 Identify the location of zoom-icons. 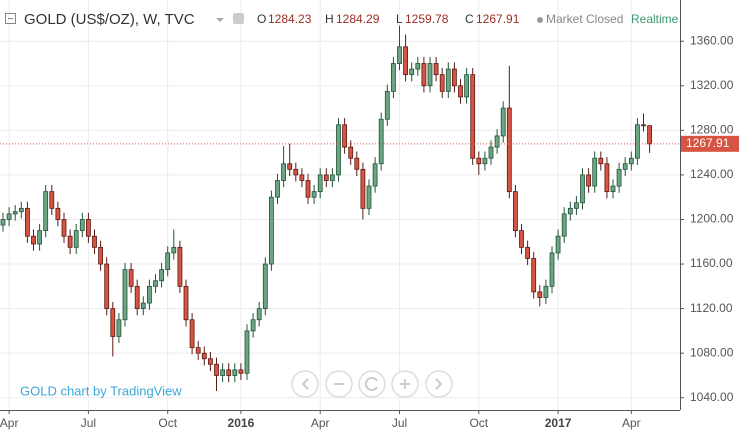
(372, 384).